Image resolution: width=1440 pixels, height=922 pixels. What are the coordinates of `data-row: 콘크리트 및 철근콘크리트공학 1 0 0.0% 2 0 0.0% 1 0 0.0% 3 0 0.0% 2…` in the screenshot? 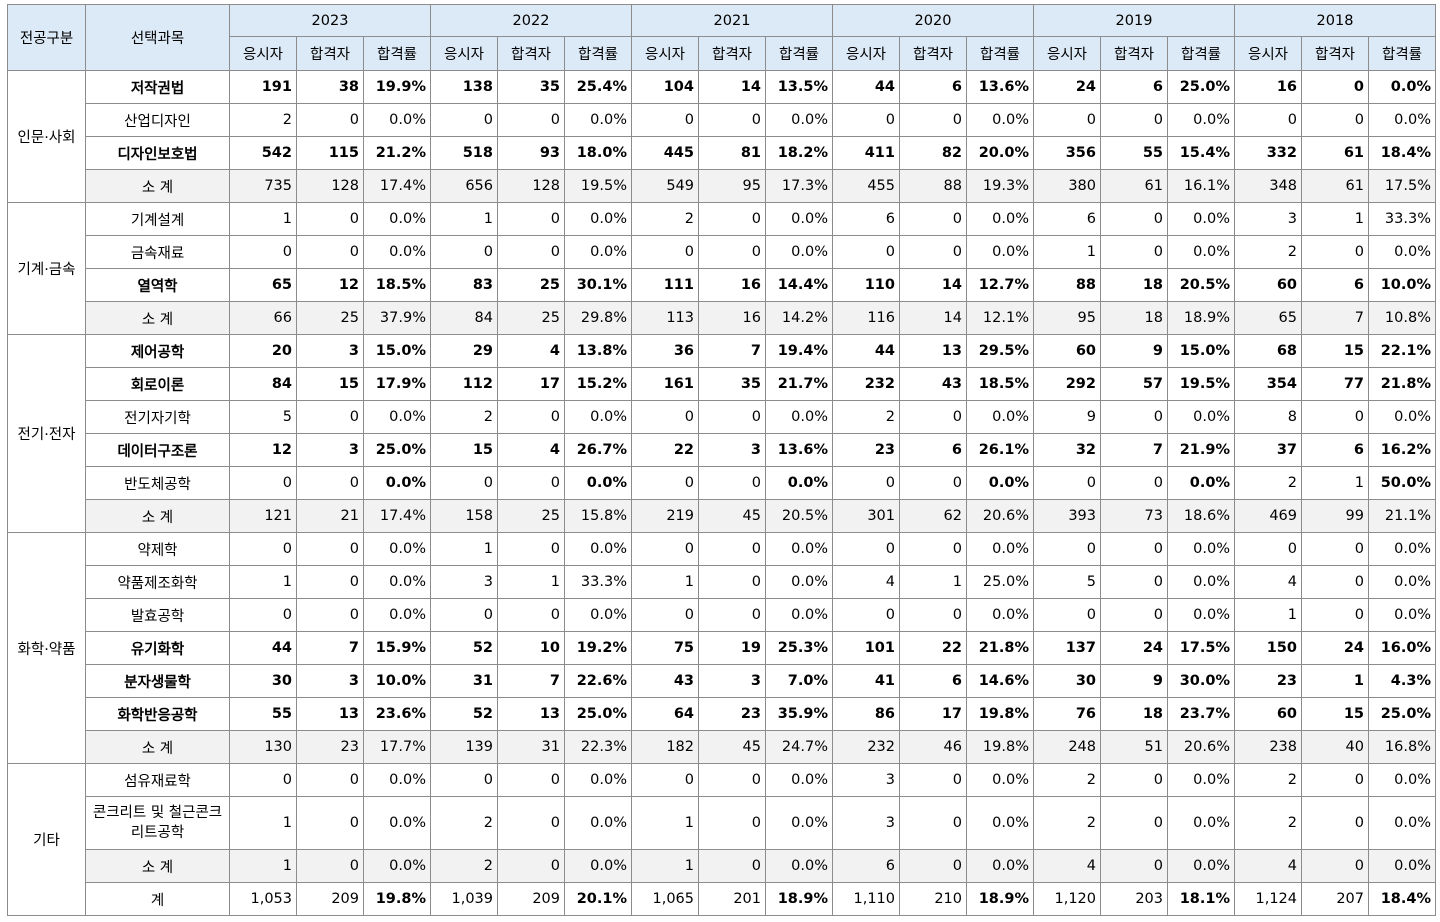 It's located at (722, 823).